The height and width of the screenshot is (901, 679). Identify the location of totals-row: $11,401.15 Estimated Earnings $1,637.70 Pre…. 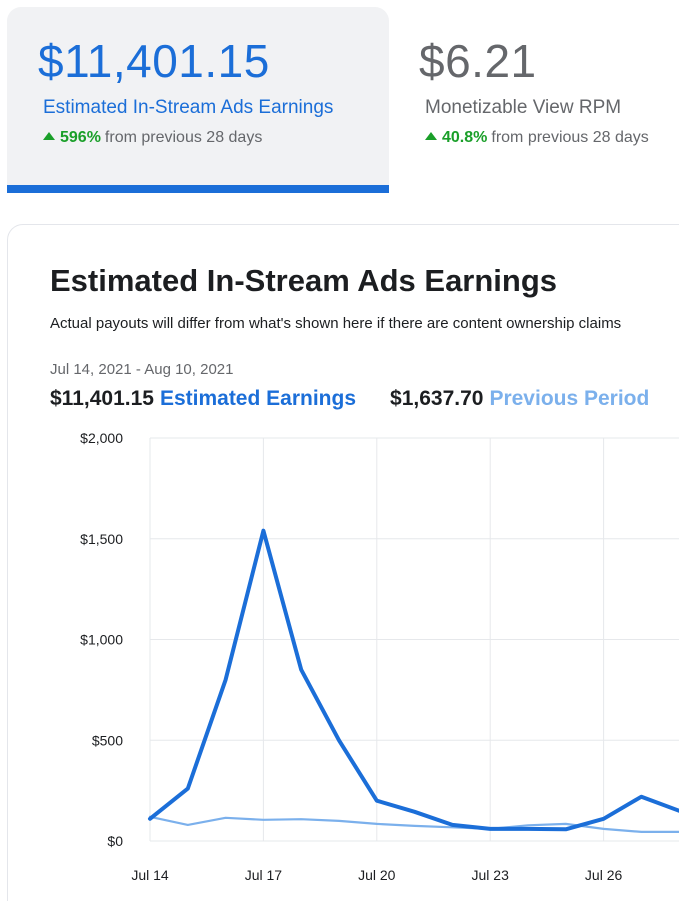
(349, 399).